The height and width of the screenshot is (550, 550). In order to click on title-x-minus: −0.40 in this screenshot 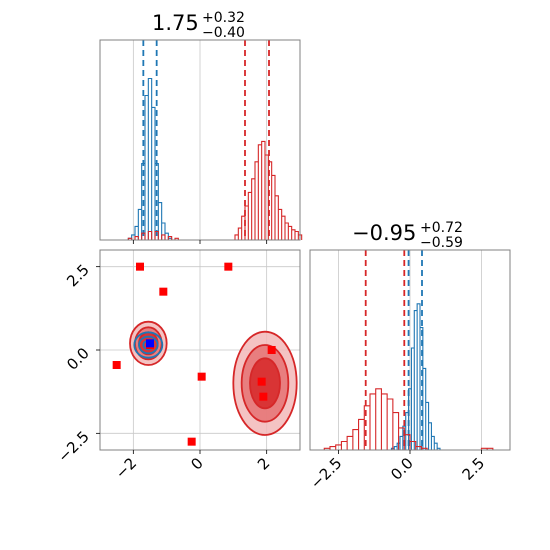, I will do `click(223, 33)`.